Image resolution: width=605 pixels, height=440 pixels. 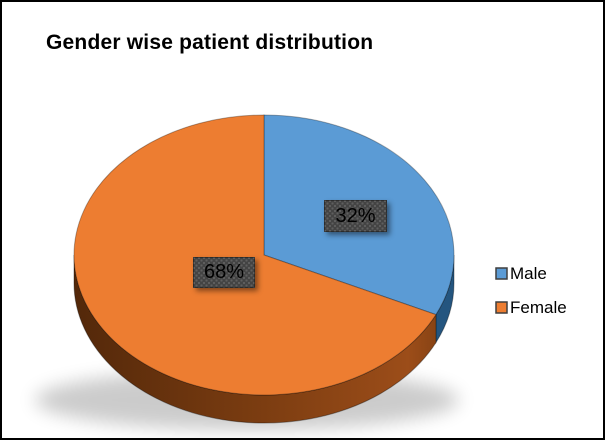 I want to click on chart-title: Gender wise patient distribution, so click(x=210, y=42).